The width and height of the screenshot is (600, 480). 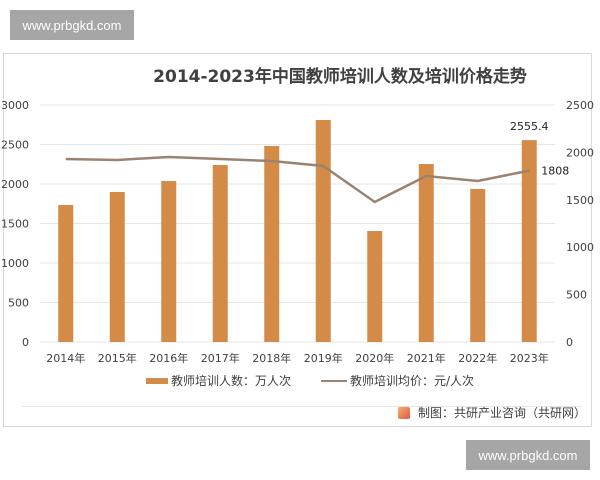 I want to click on right-axis-tick: 0, so click(x=569, y=342).